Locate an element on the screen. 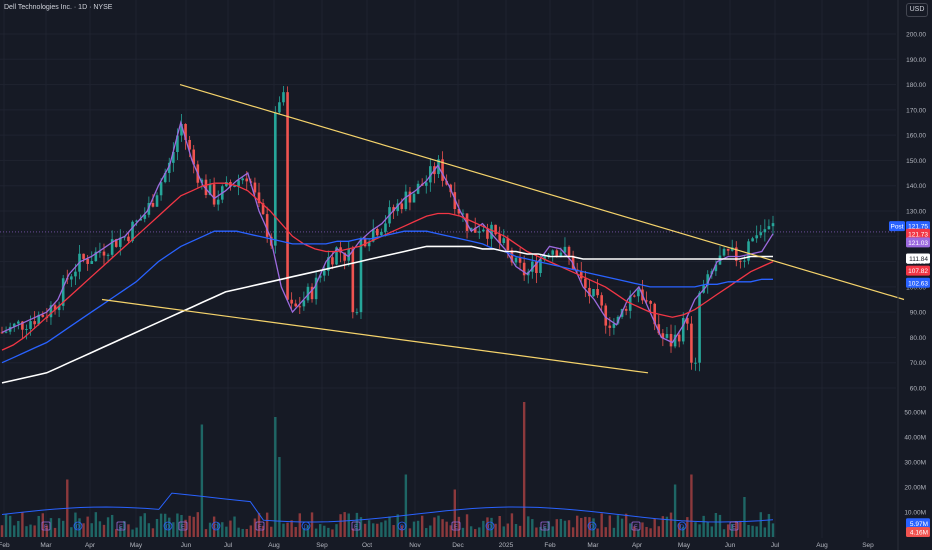 This screenshot has height=550, width=932. marker-letter: D is located at coordinates (592, 528).